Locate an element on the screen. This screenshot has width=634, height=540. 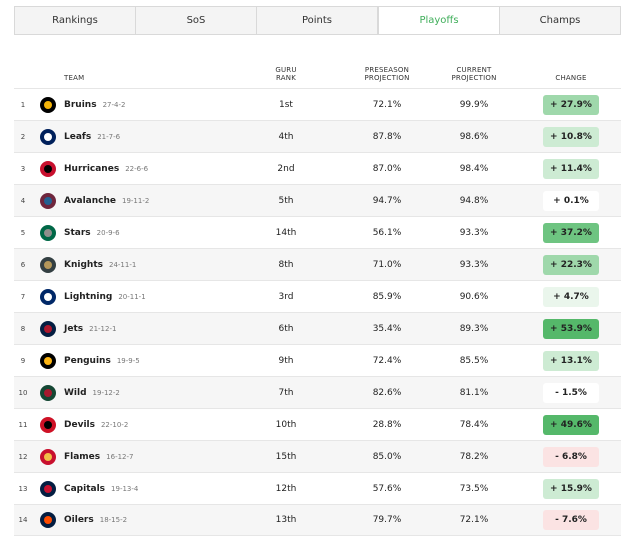
current-projection: 72.1% is located at coordinates (474, 520).